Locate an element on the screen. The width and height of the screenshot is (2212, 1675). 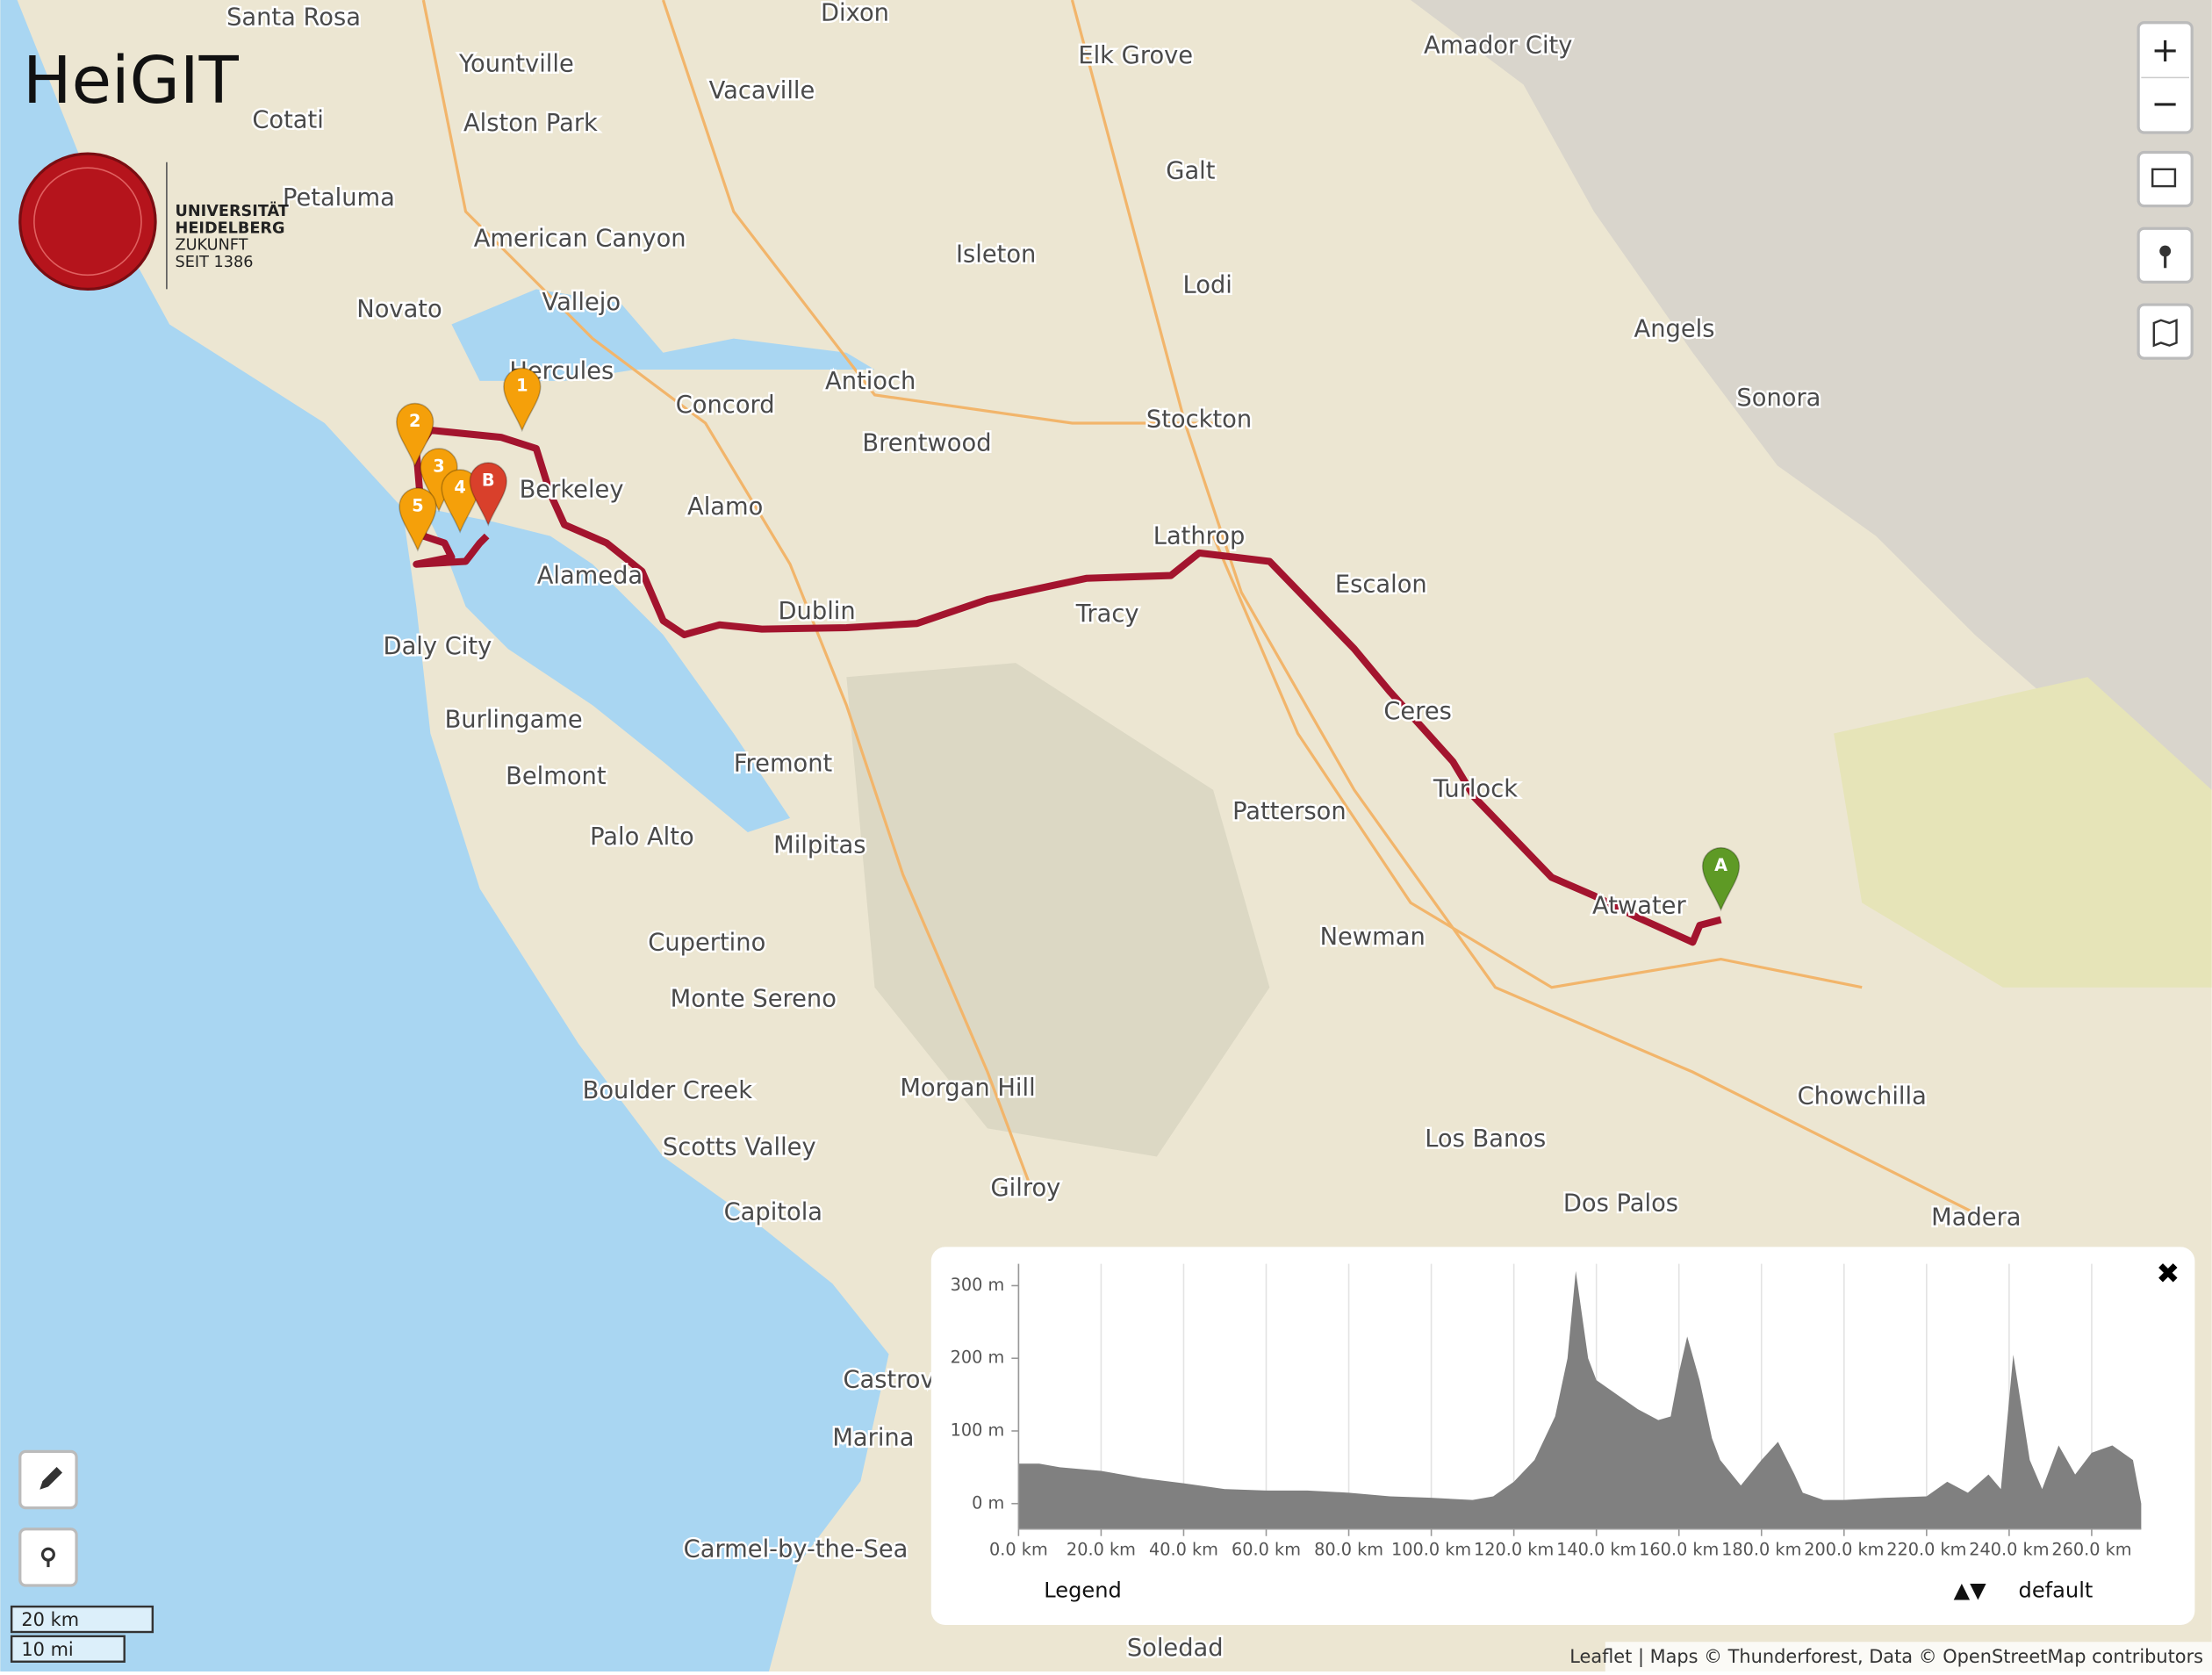
x-tick-label: 200.0 km is located at coordinates (1844, 1549).